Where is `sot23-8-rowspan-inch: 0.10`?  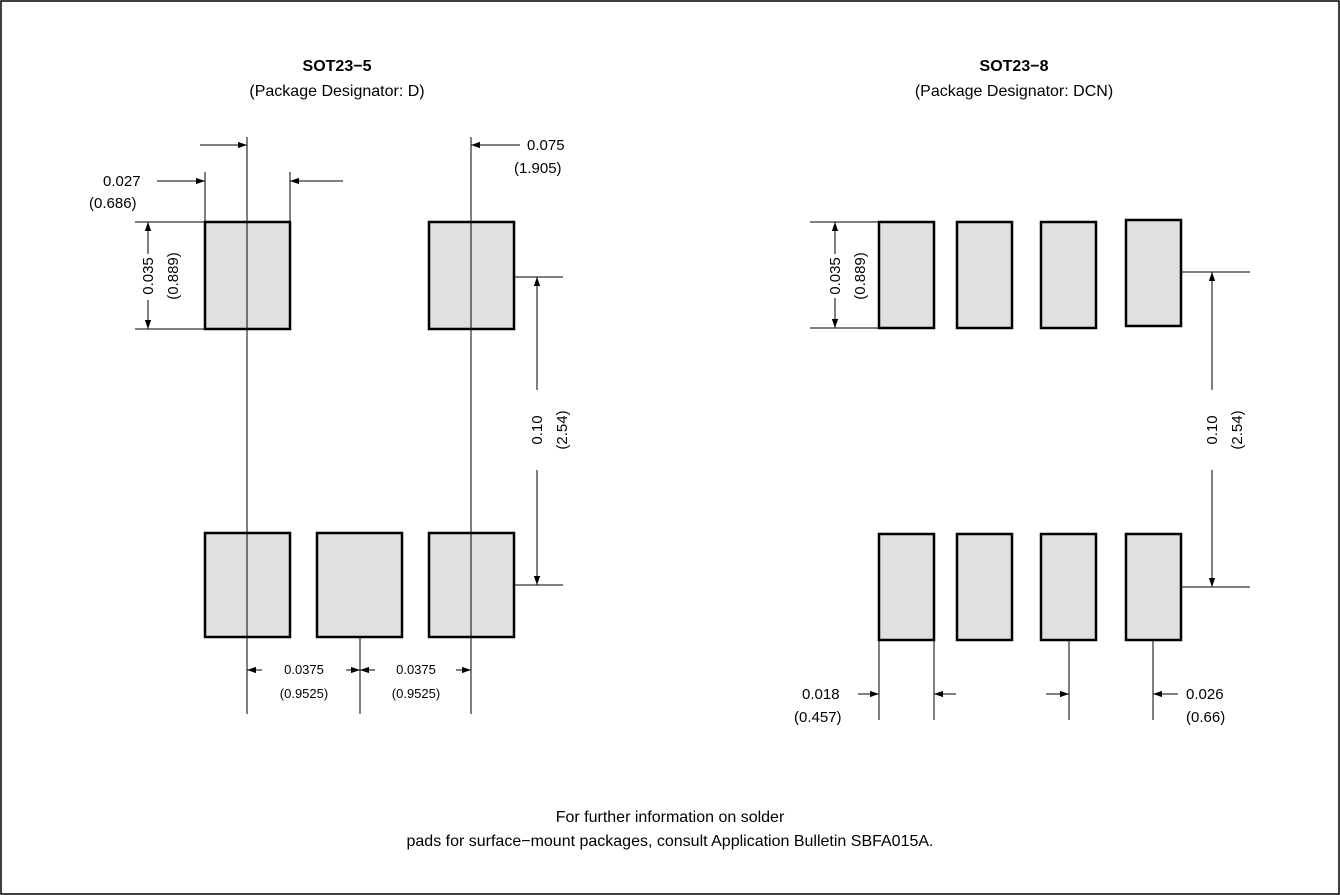
sot23-8-rowspan-inch: 0.10 is located at coordinates (1212, 429).